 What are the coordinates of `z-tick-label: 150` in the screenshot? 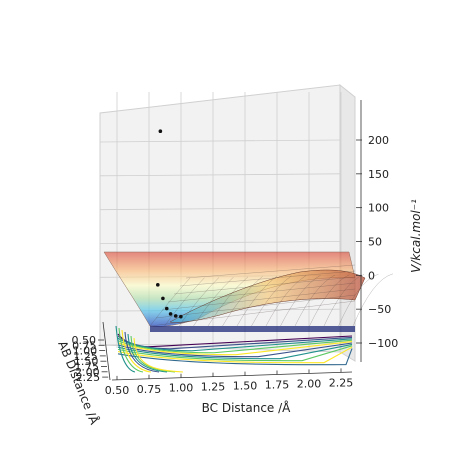 It's located at (378, 174).